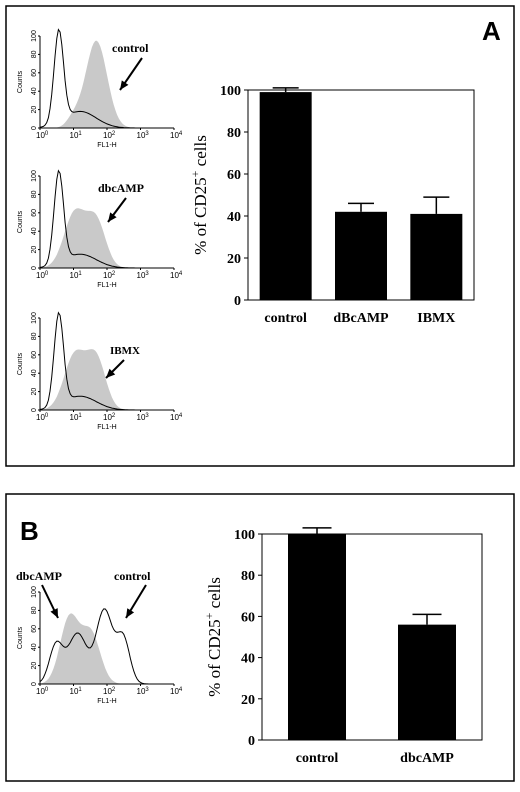  I want to click on histogram-label-dbcamp-b: dbcAMP, so click(39, 576).